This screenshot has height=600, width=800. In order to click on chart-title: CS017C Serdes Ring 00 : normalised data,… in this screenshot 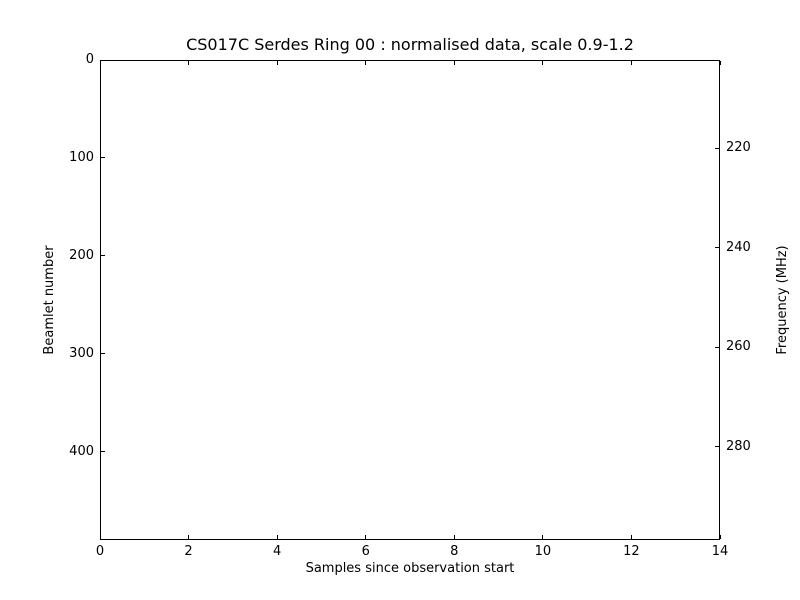, I will do `click(410, 44)`.